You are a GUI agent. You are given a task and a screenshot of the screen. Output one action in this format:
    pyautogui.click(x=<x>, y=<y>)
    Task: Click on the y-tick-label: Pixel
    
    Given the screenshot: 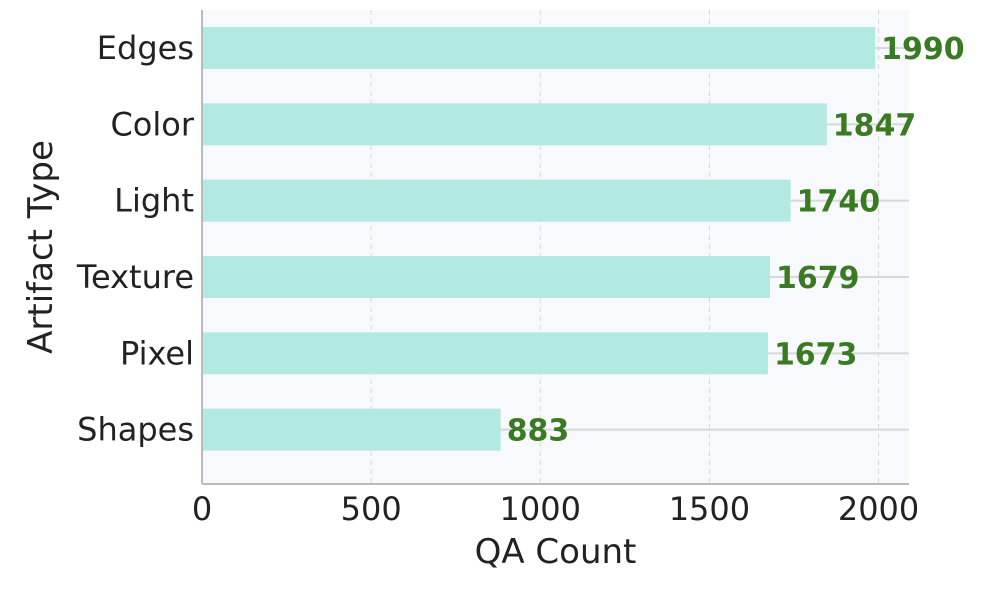 What is the action you would take?
    pyautogui.click(x=157, y=353)
    